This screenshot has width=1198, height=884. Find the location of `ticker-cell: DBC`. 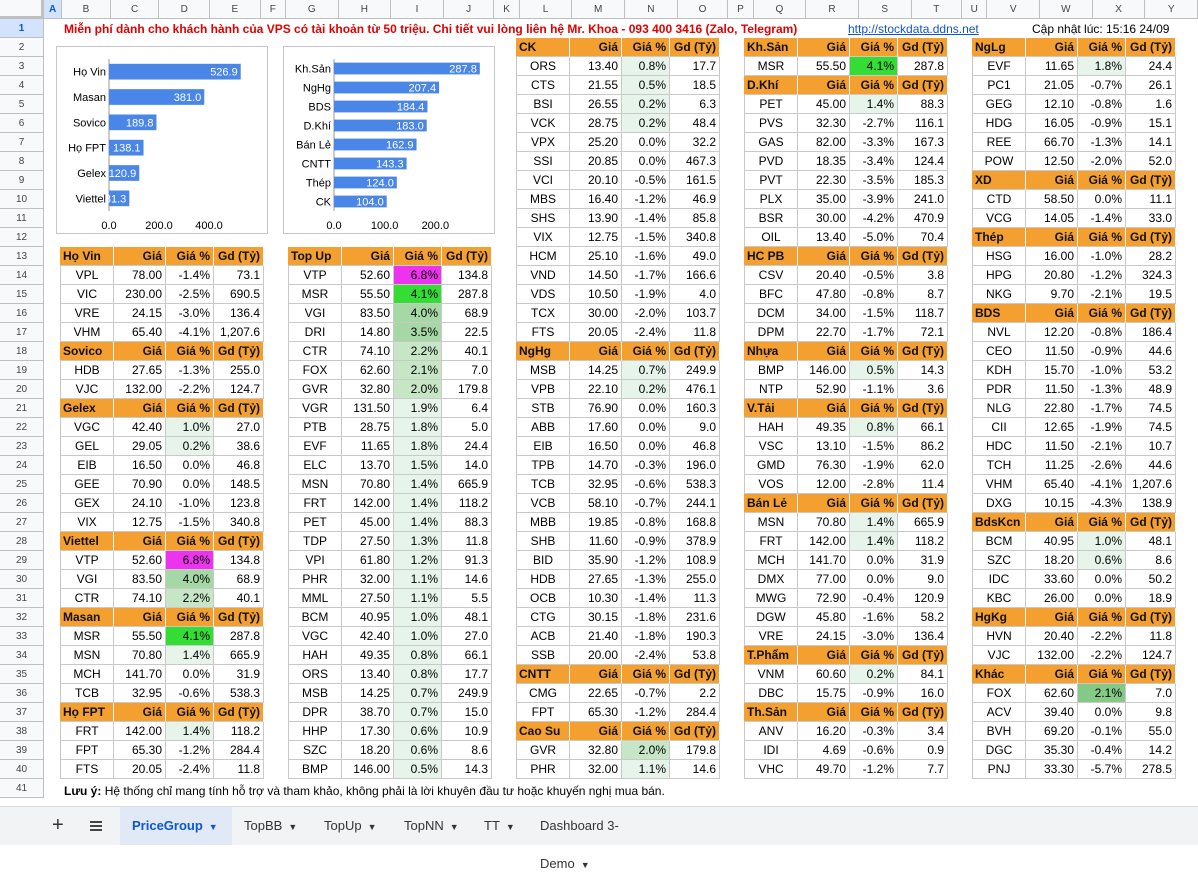

ticker-cell: DBC is located at coordinates (771, 693).